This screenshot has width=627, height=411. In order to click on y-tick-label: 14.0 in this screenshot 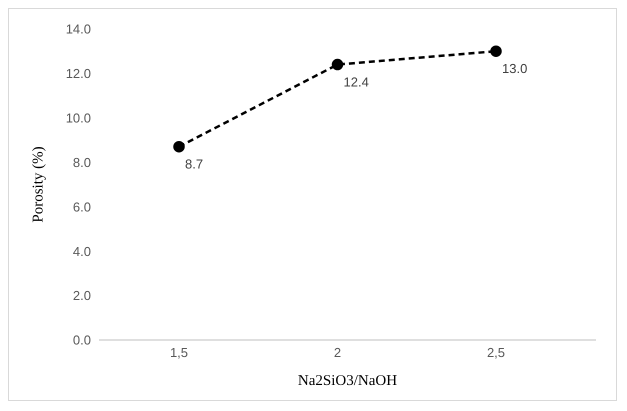, I will do `click(78, 29)`.